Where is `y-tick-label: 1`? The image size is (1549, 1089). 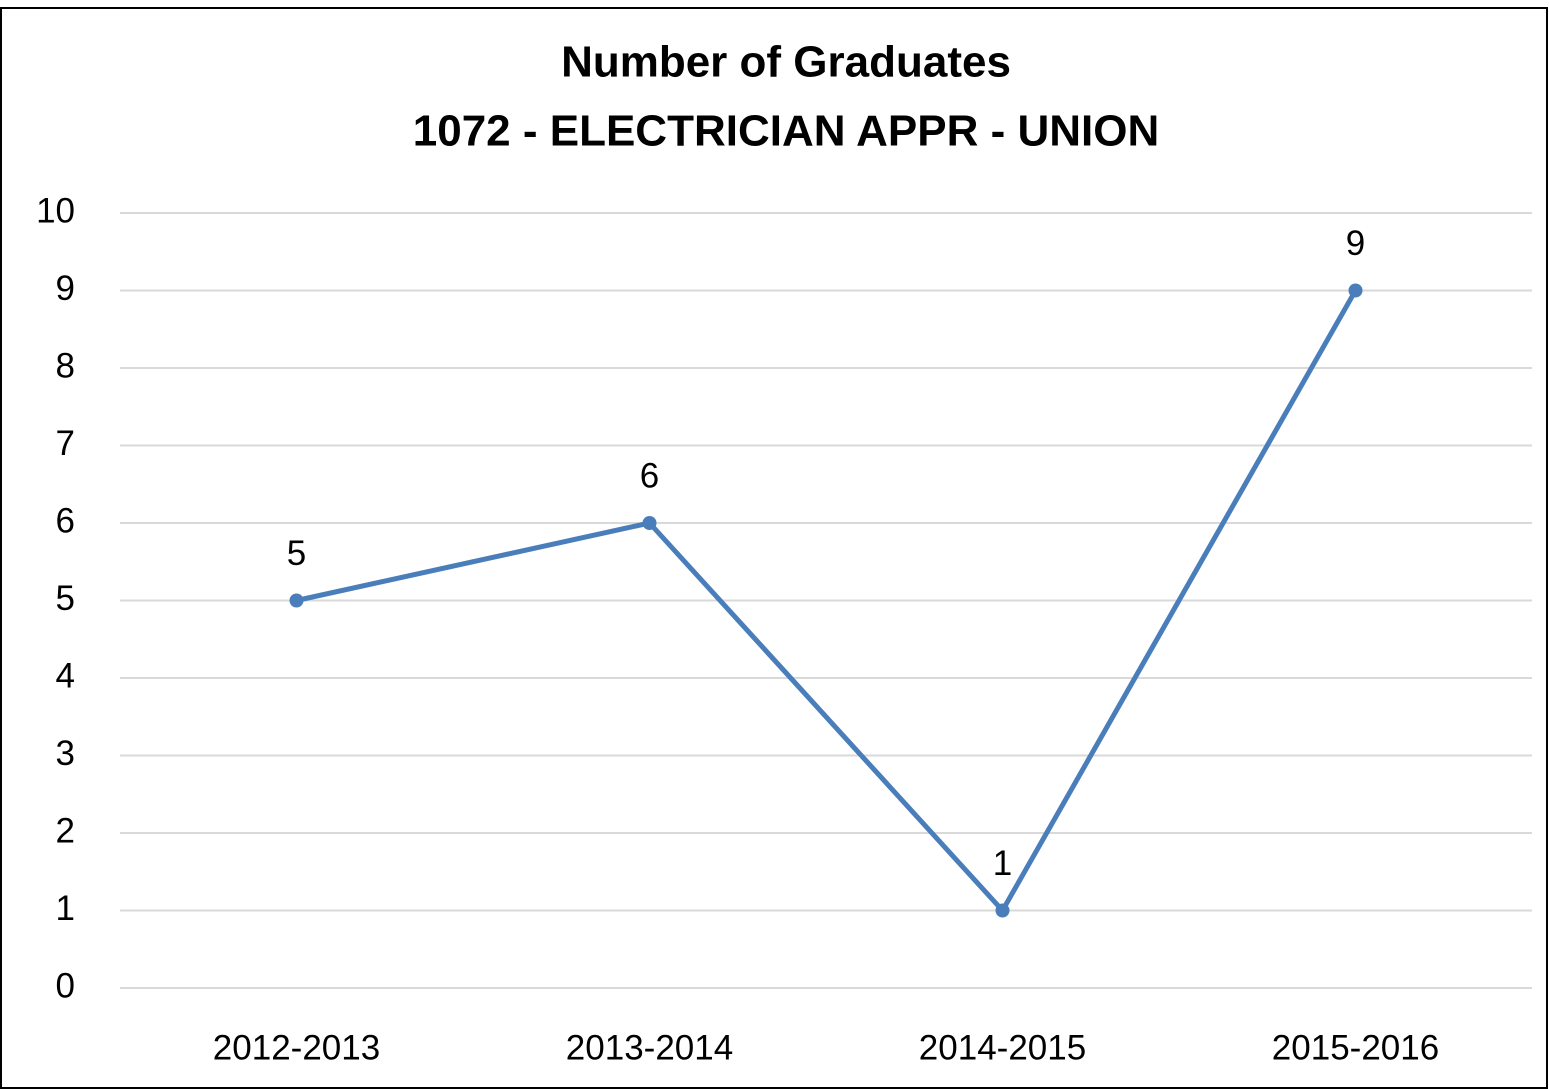 y-tick-label: 1 is located at coordinates (65, 908).